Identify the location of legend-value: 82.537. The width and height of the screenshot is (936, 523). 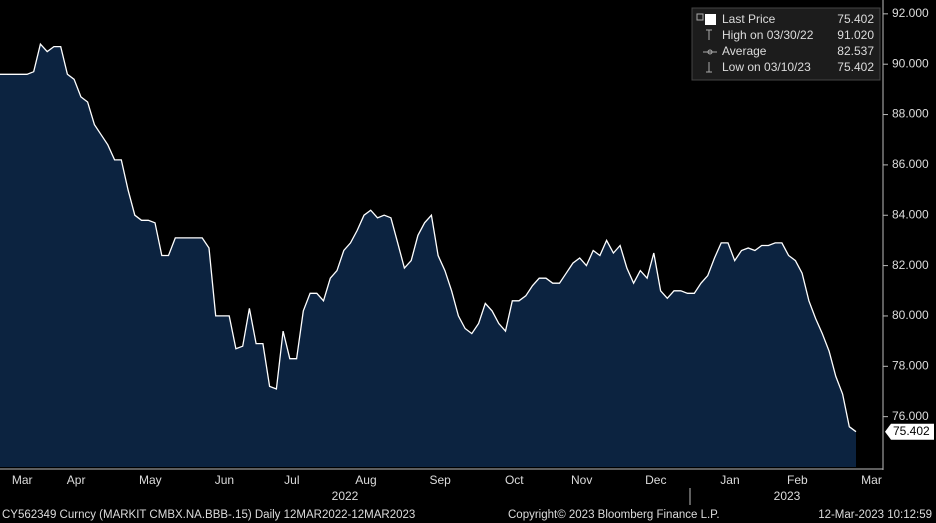
(855, 51).